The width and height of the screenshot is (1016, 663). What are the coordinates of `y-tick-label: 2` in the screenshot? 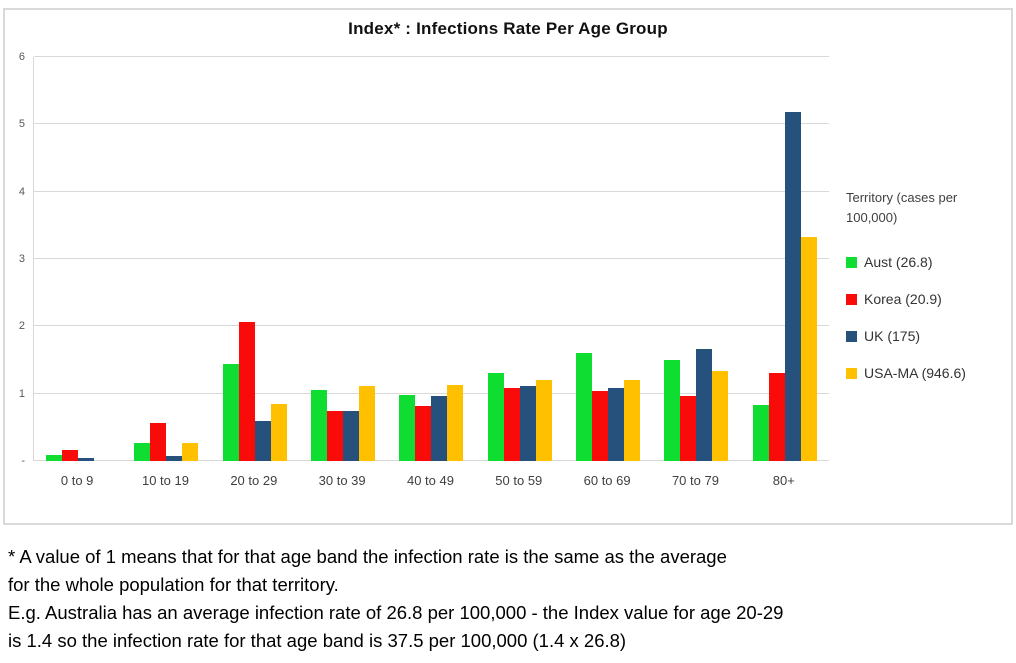 It's located at (21, 326).